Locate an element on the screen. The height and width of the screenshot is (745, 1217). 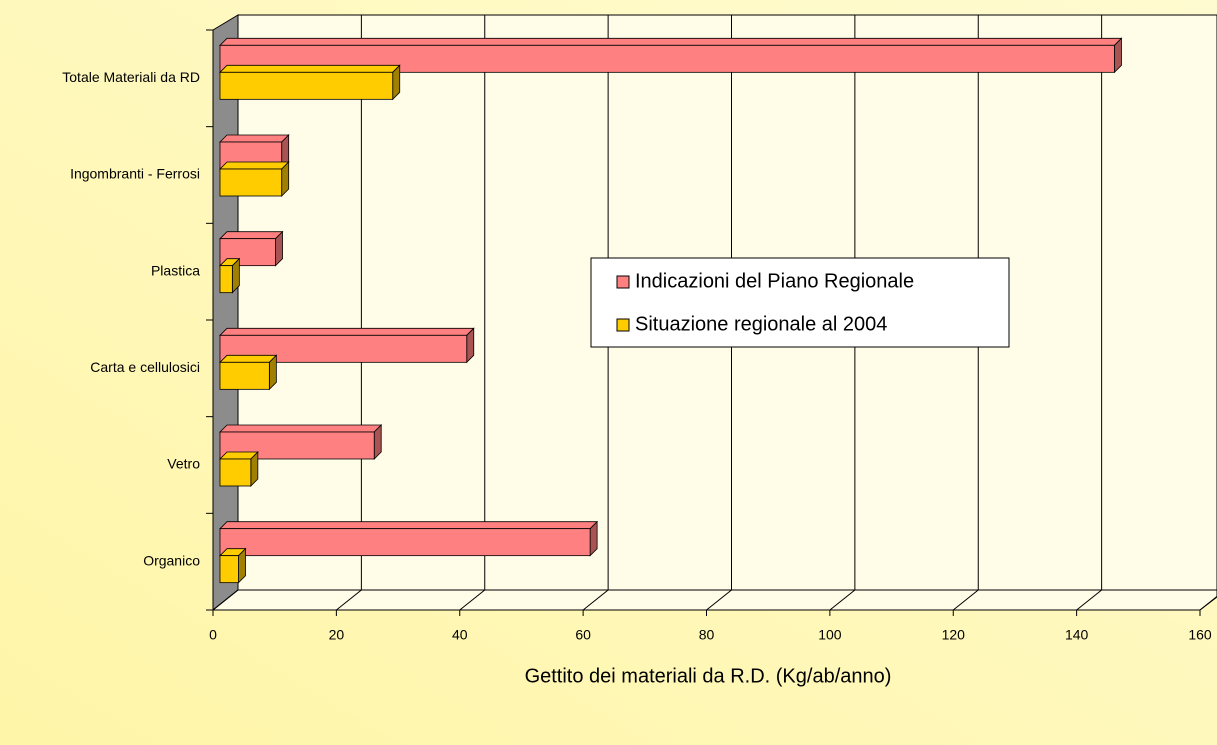
x-tick-label: 20 is located at coordinates (337, 635).